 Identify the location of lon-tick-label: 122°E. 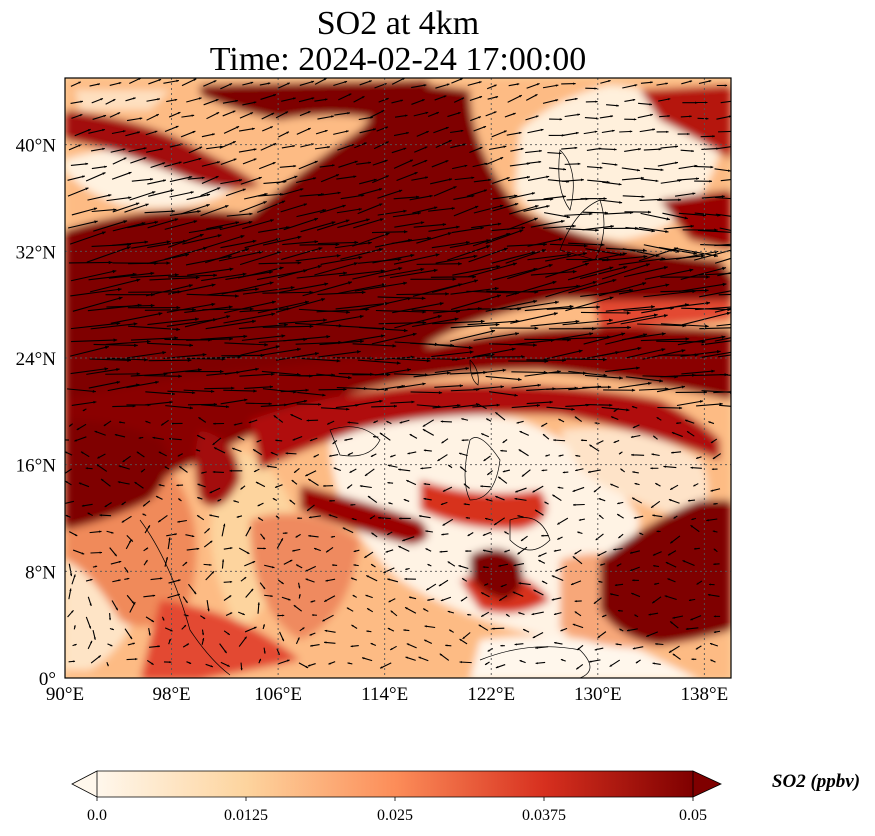
(491, 694).